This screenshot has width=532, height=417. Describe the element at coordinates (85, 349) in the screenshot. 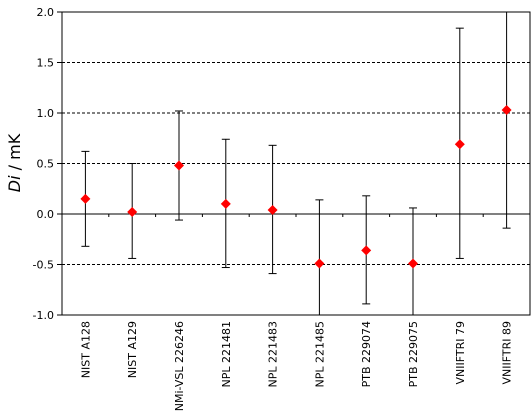

I see `x-tick-label: NIST A128` at that location.